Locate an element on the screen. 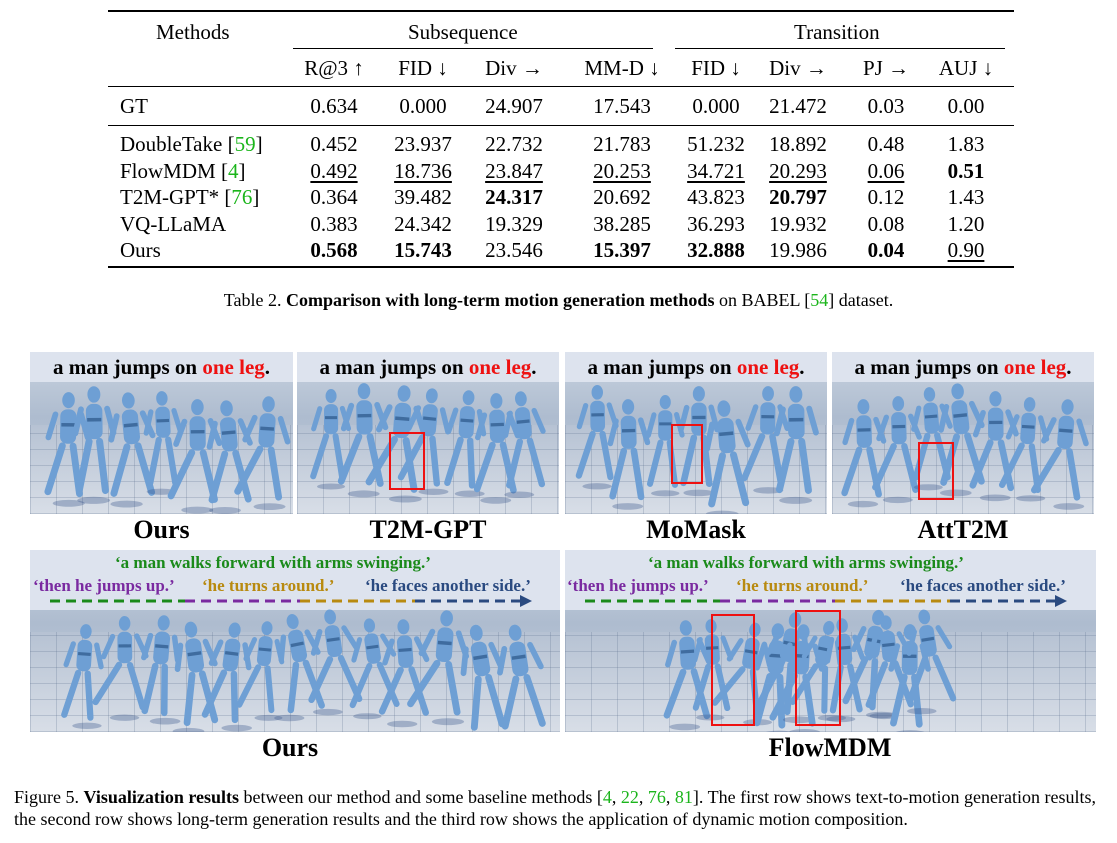 This screenshot has width=1117, height=843. table-cell-wrap: 15.397 is located at coordinates (622, 250).